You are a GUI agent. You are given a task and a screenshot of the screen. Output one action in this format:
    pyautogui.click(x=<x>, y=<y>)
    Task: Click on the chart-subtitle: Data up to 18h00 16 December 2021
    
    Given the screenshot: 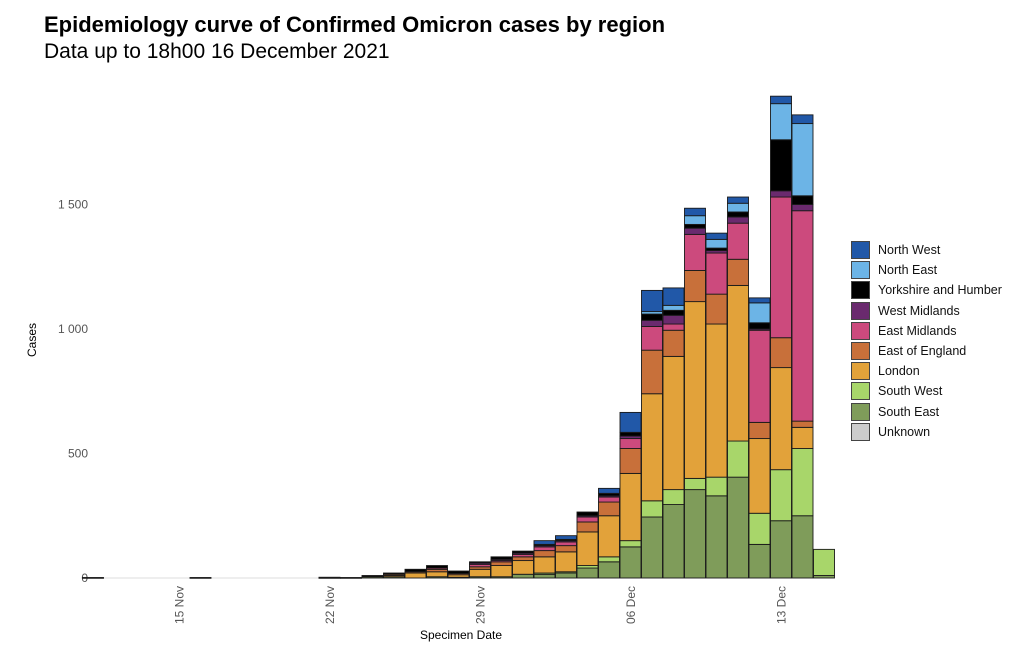 What is the action you would take?
    pyautogui.click(x=217, y=51)
    